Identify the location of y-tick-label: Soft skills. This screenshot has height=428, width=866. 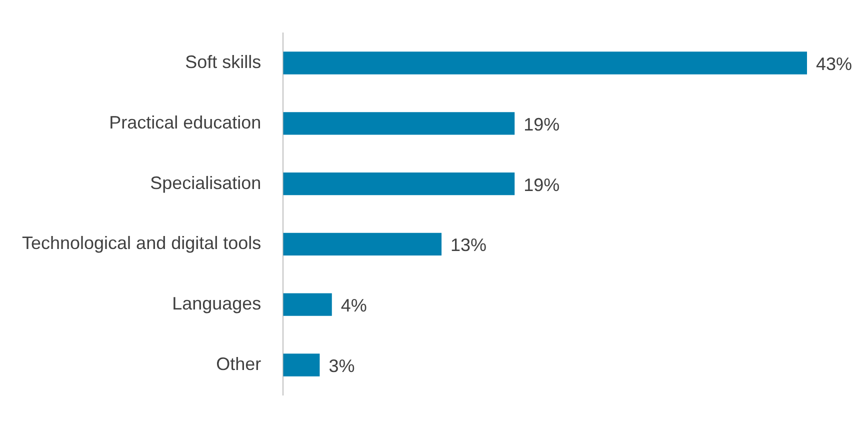
(223, 62).